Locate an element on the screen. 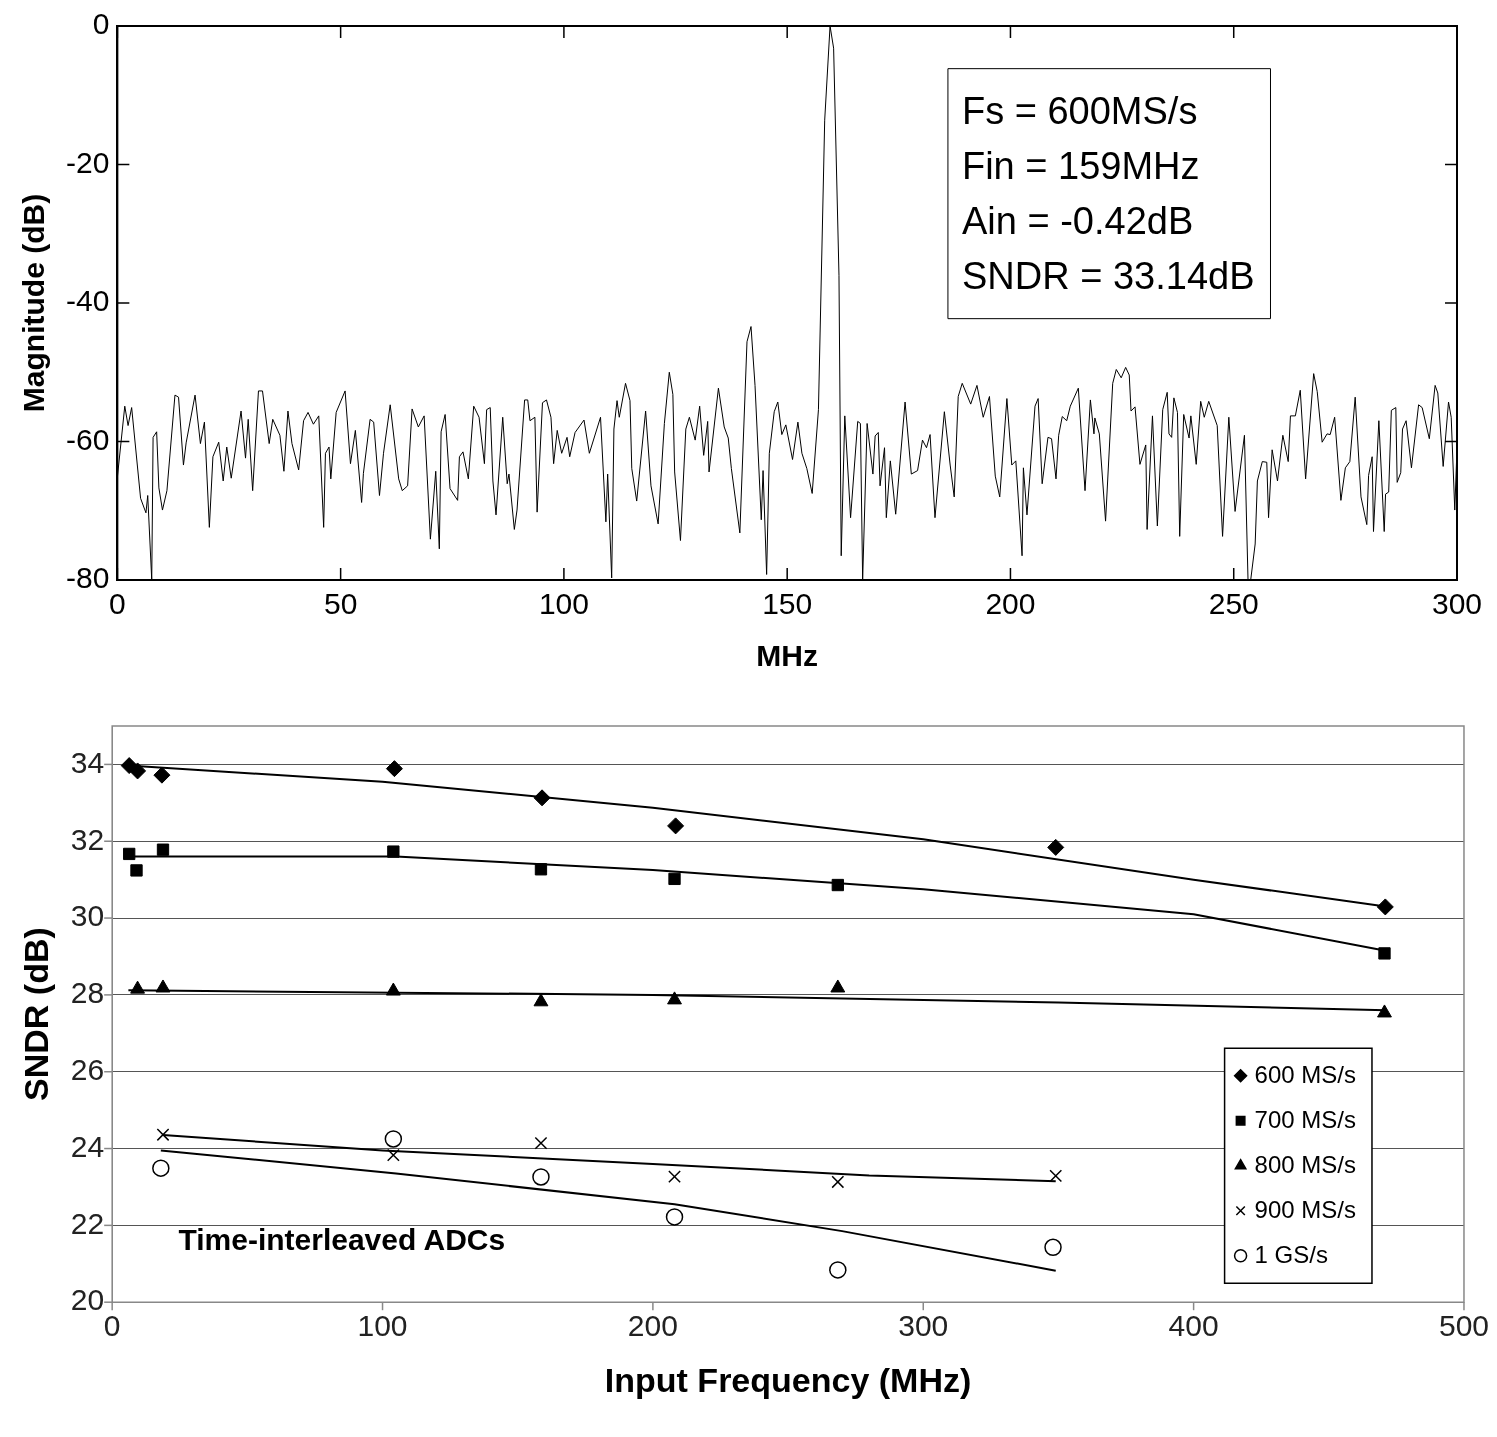 This screenshot has height=1437, width=1497. x-tick-label: 250 is located at coordinates (1233, 604).